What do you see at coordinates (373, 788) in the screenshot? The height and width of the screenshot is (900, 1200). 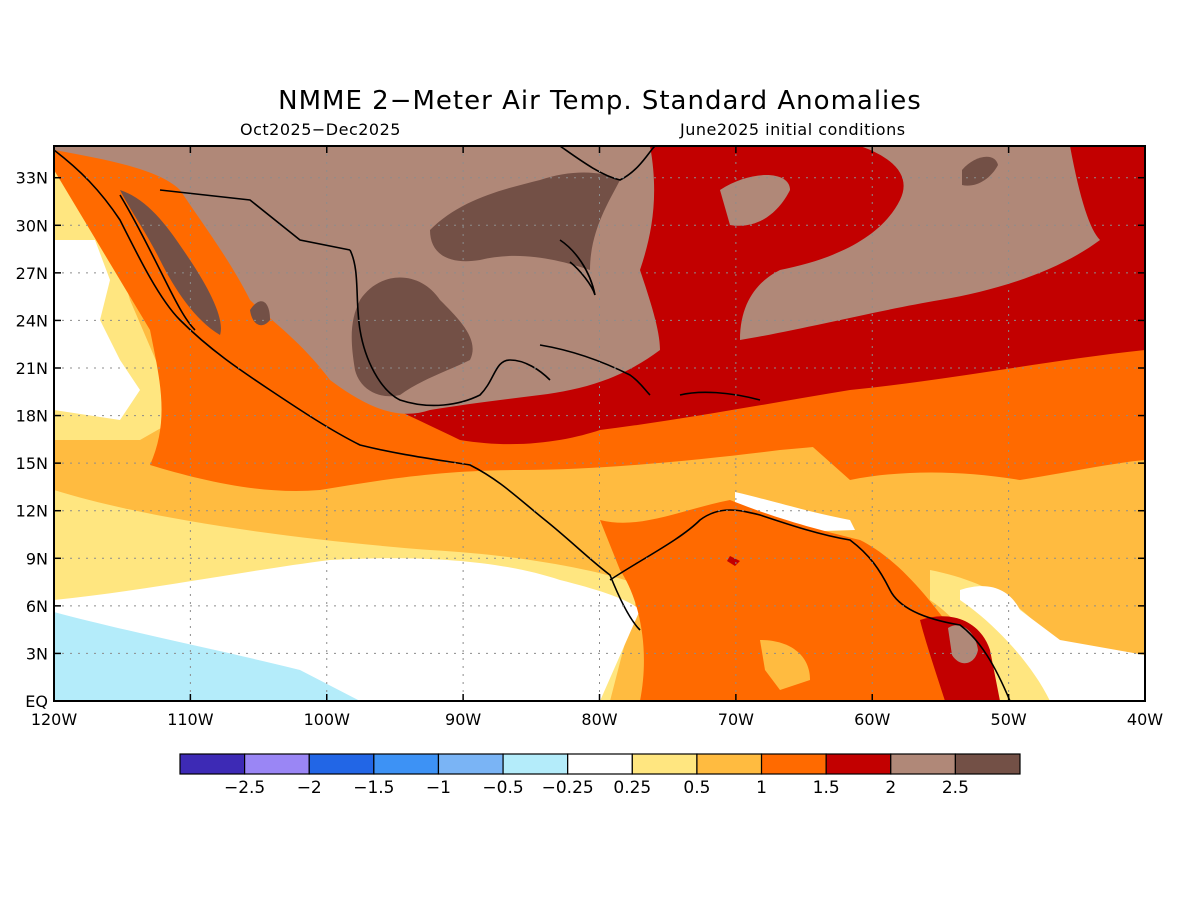 I see `colorbar-label: −1.5` at bounding box center [373, 788].